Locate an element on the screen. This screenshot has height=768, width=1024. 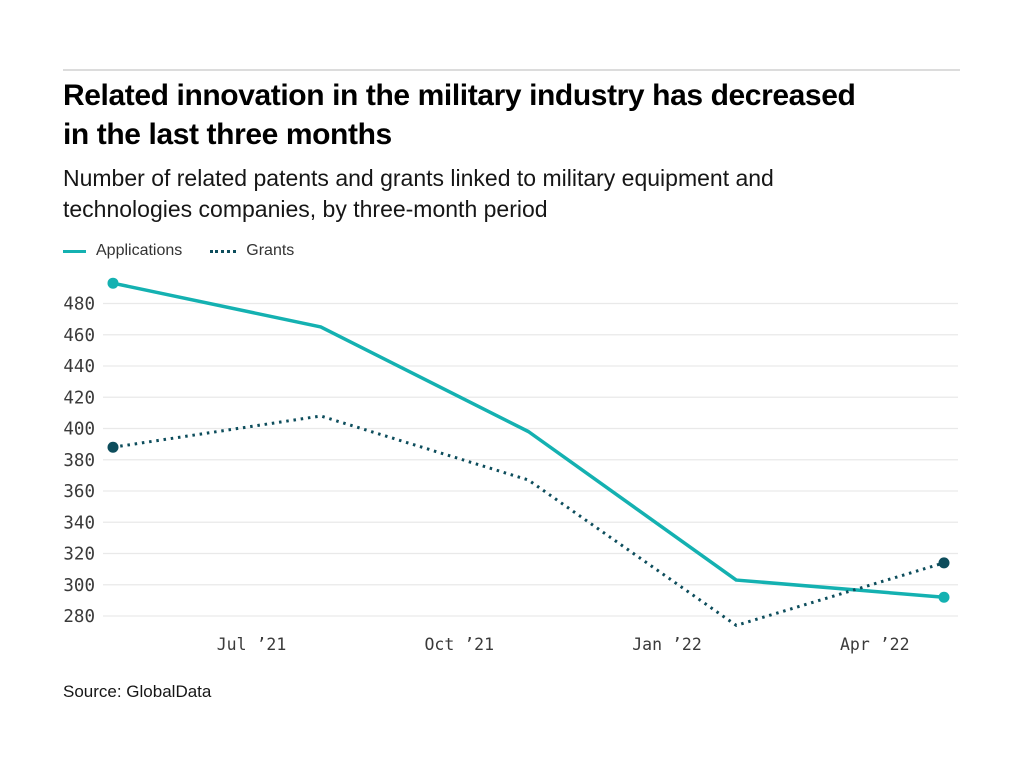
y-tick-label-280: 280 is located at coordinates (79, 617).